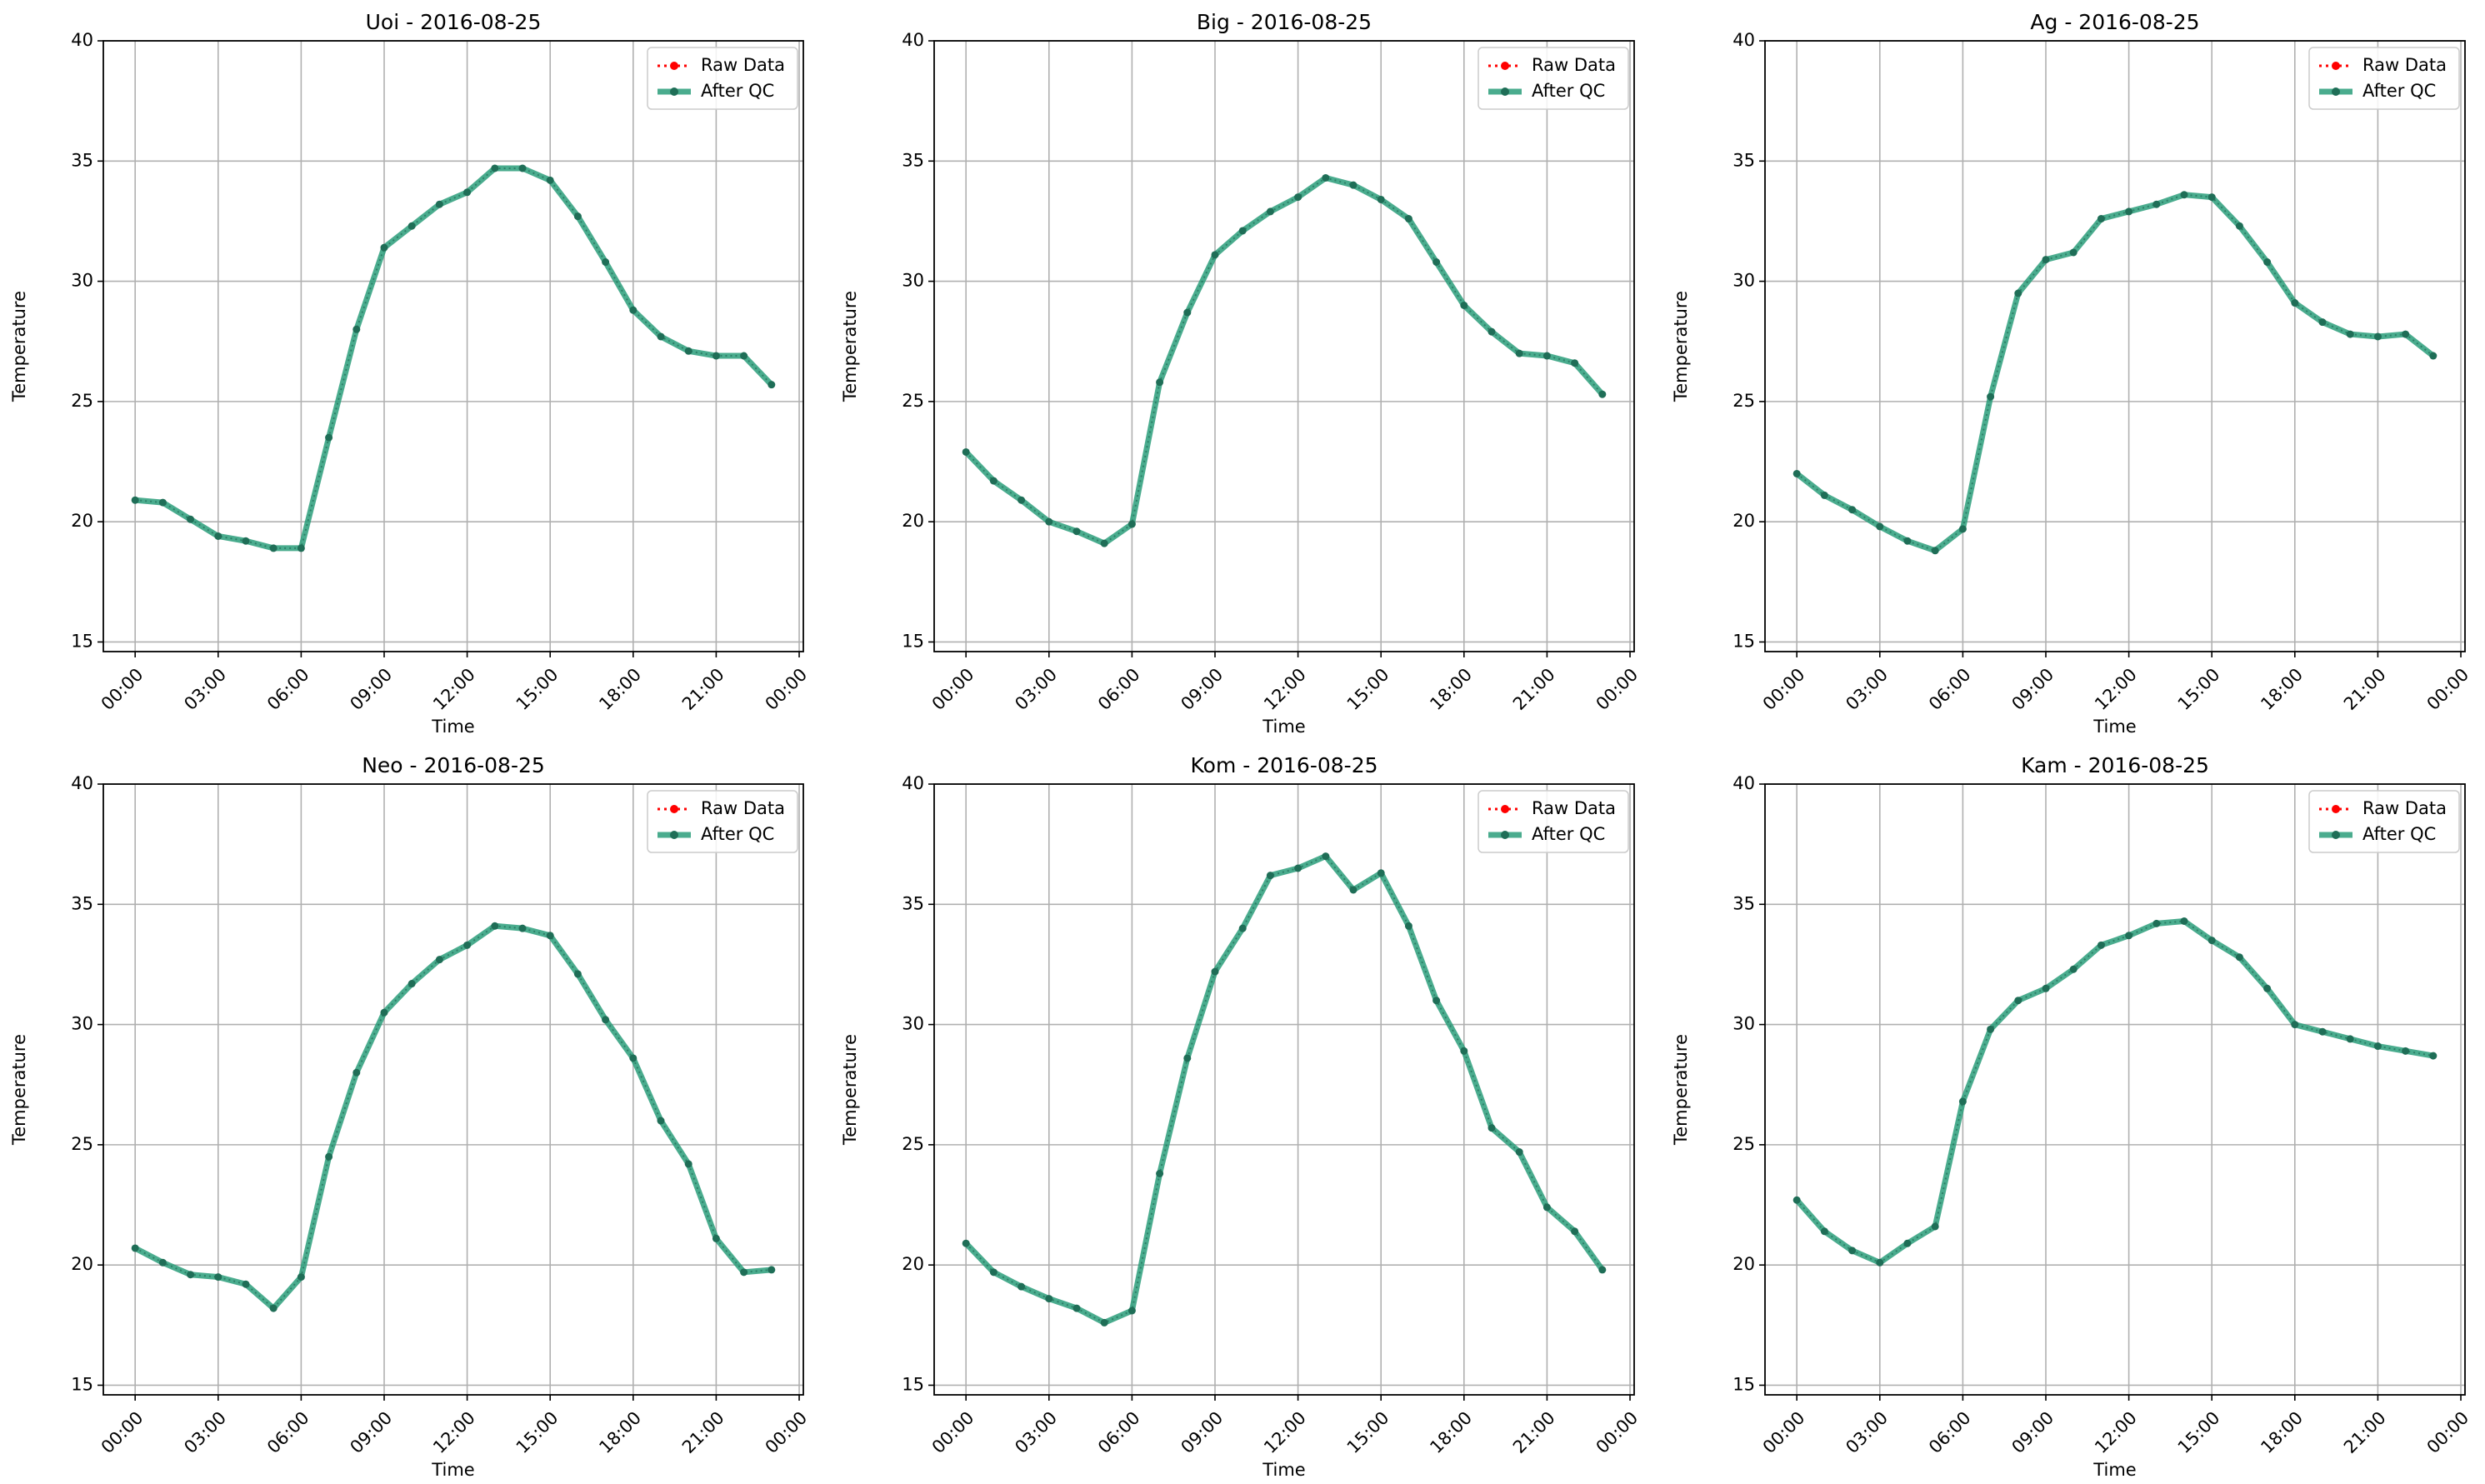 This screenshot has width=2485, height=1484. I want to click on x-tick-label: 18:00, so click(2282, 689).